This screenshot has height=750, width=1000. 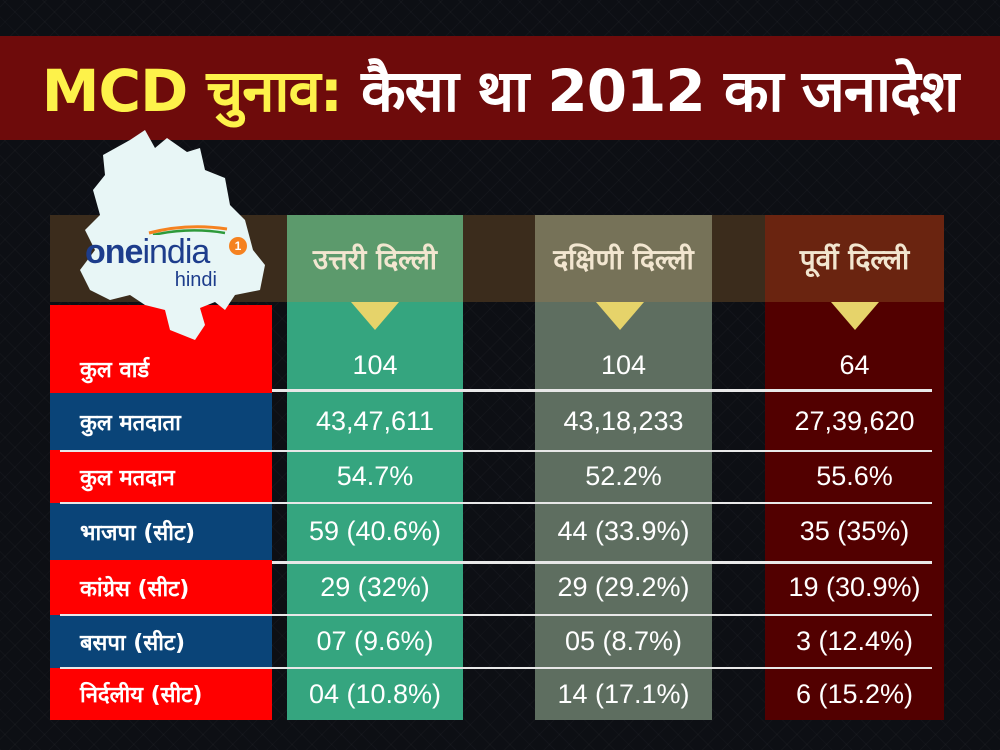 What do you see at coordinates (623, 364) in the screenshot?
I see `cell-south-wards: 104` at bounding box center [623, 364].